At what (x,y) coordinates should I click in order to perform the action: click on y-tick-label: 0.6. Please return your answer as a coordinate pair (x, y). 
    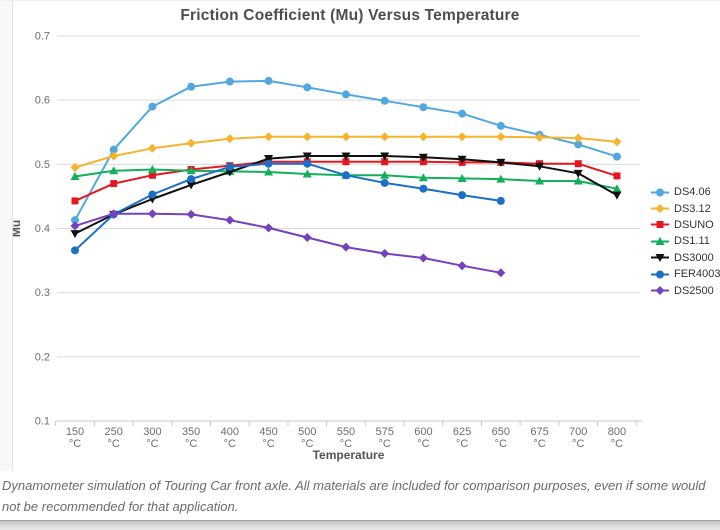
    Looking at the image, I should click on (42, 101).